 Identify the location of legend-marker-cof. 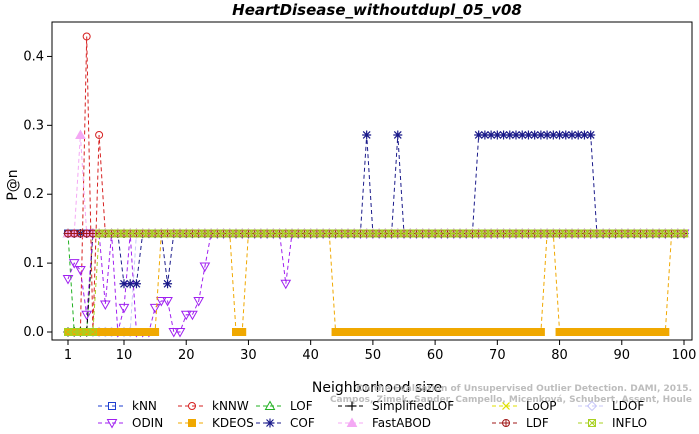
(270, 423).